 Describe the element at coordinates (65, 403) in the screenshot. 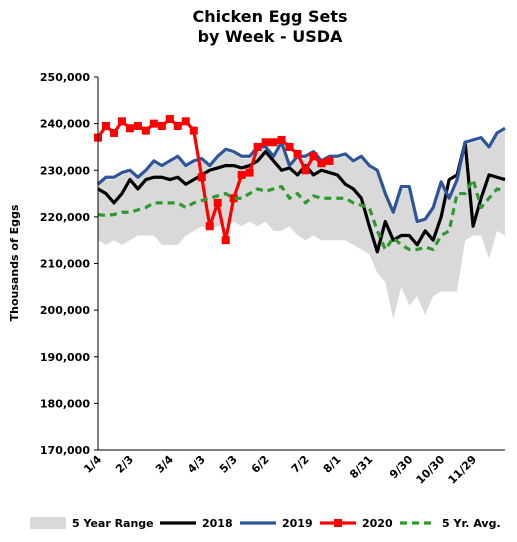

I see `y-tick-label: 180,000` at that location.